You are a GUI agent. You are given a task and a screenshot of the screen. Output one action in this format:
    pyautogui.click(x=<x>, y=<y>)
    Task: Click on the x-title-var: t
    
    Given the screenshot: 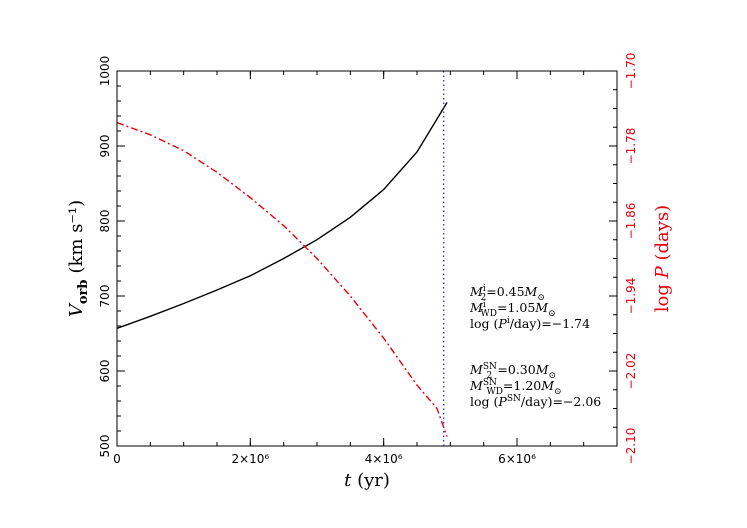 What is the action you would take?
    pyautogui.click(x=348, y=480)
    